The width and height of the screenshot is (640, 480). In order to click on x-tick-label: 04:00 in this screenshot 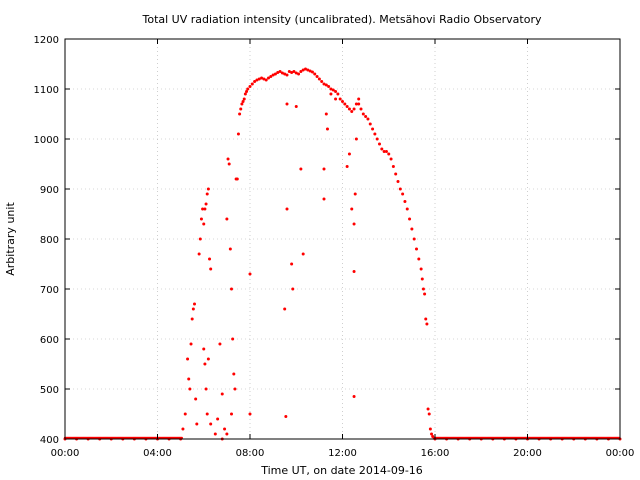, I will do `click(157, 453)`.